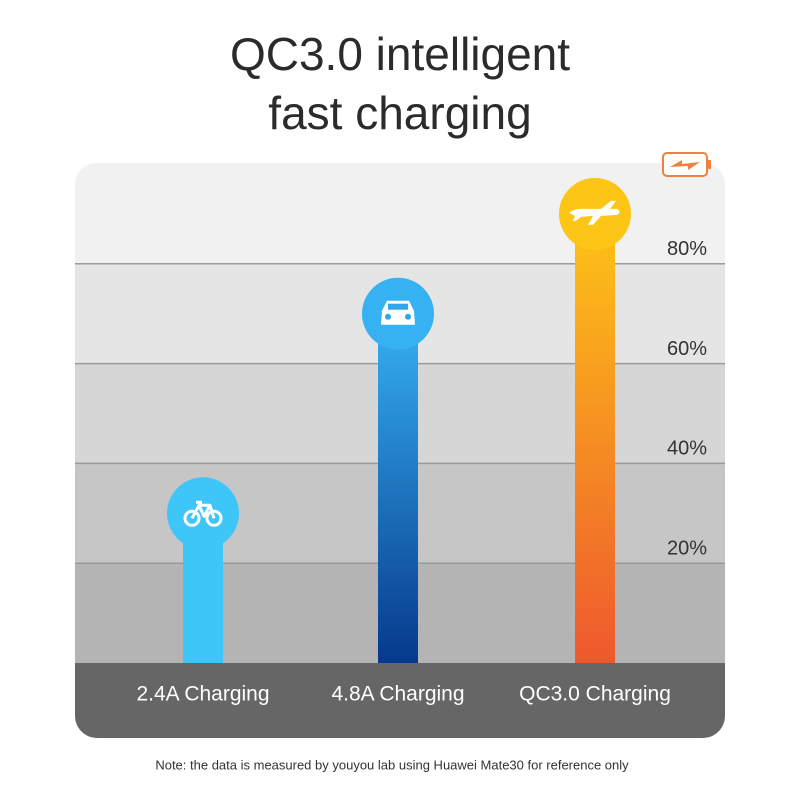 The image size is (800, 800). I want to click on y-tick-label: 60%, so click(687, 349).